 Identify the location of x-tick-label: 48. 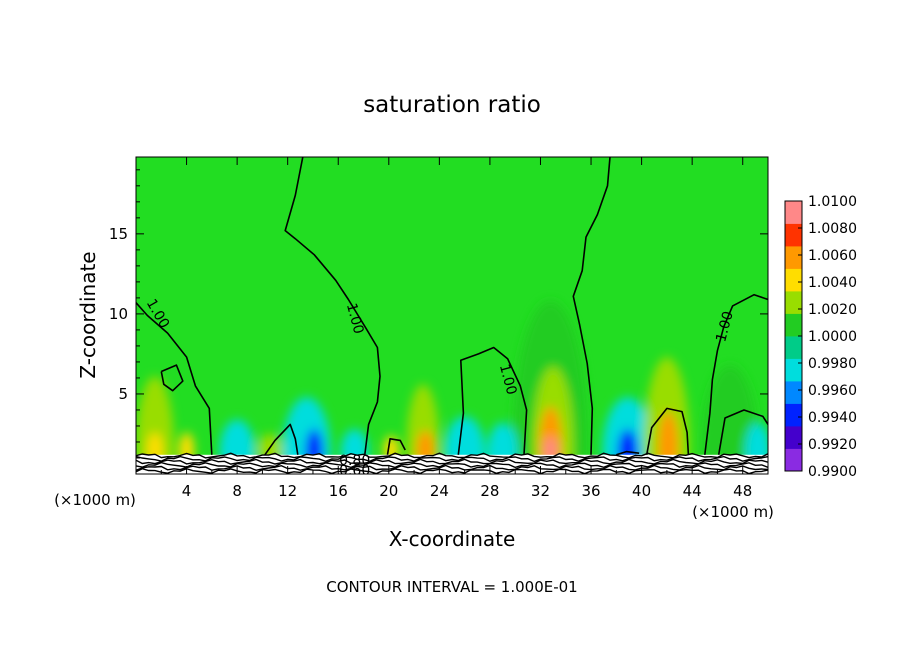
(742, 491).